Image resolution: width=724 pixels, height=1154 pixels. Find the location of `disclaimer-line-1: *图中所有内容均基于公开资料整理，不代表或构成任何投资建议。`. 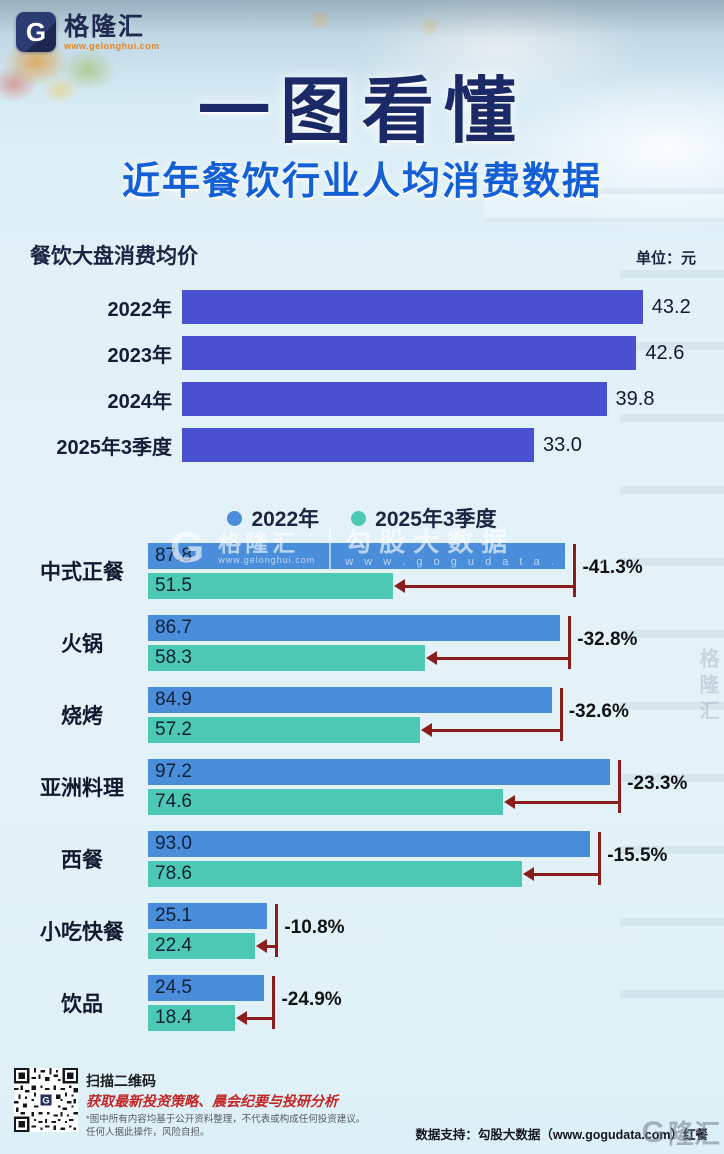

disclaimer-line-1: *图中所有内容均基于公开资料整理，不代表或构成任何投资建议。 is located at coordinates (226, 1119).